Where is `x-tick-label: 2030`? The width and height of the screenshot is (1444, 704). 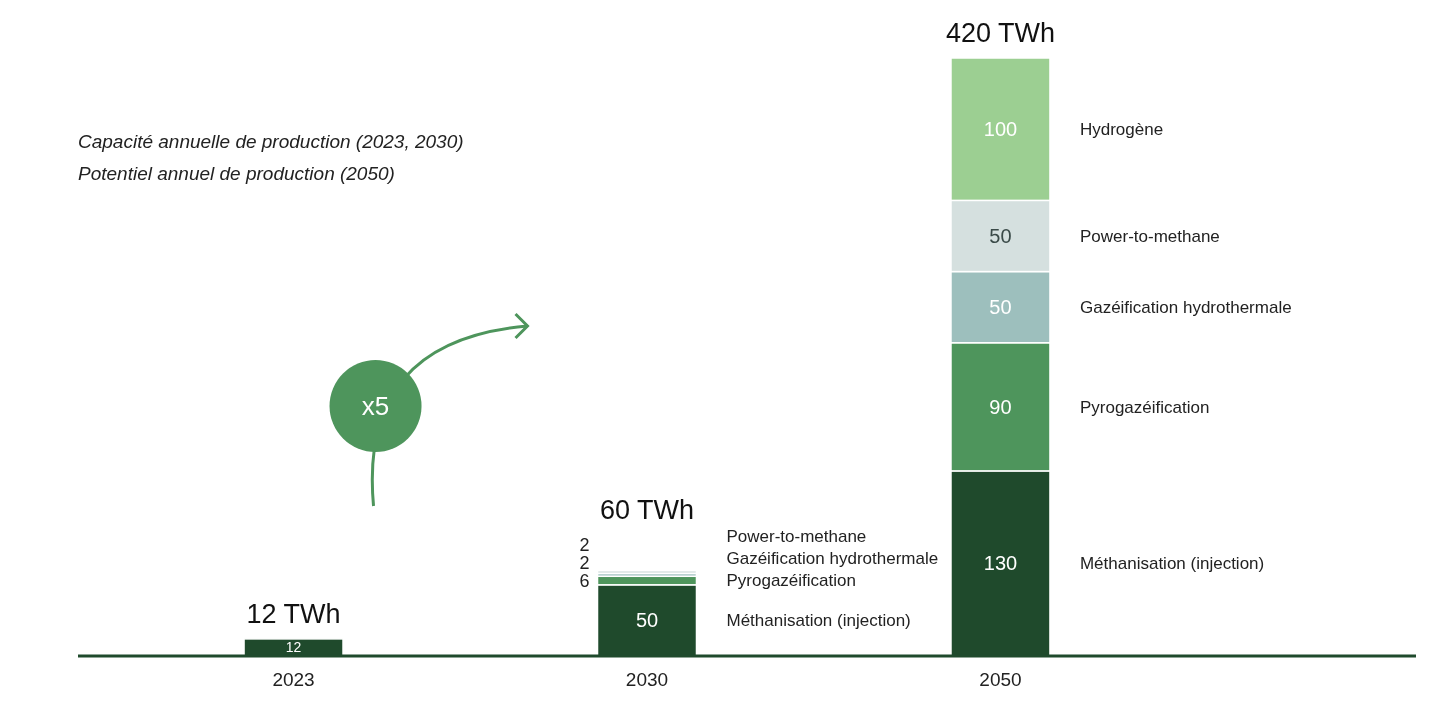 x-tick-label: 2030 is located at coordinates (647, 679).